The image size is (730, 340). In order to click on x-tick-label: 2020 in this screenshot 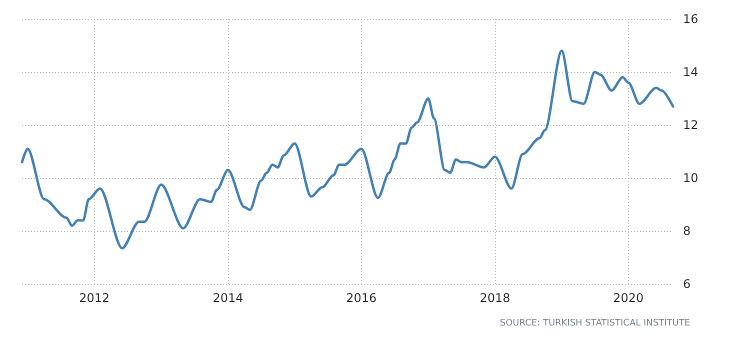, I will do `click(628, 298)`.